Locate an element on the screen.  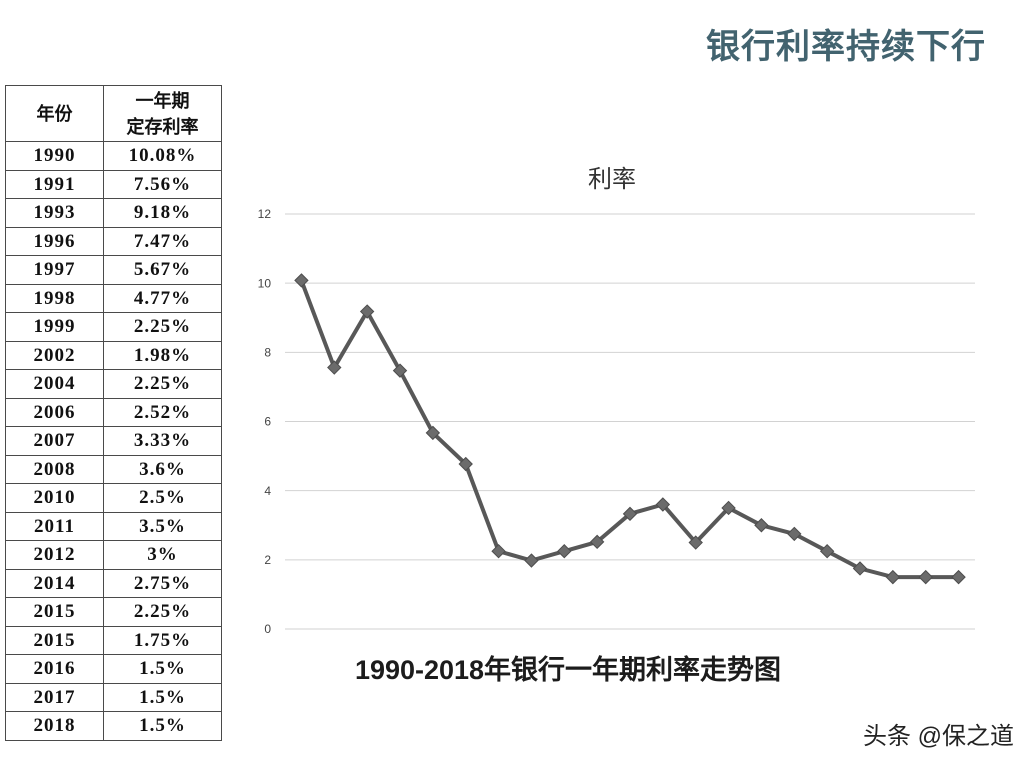
y-axis-tick-labels: 0 2 4 6 8 10 12 is located at coordinates (265, 421).